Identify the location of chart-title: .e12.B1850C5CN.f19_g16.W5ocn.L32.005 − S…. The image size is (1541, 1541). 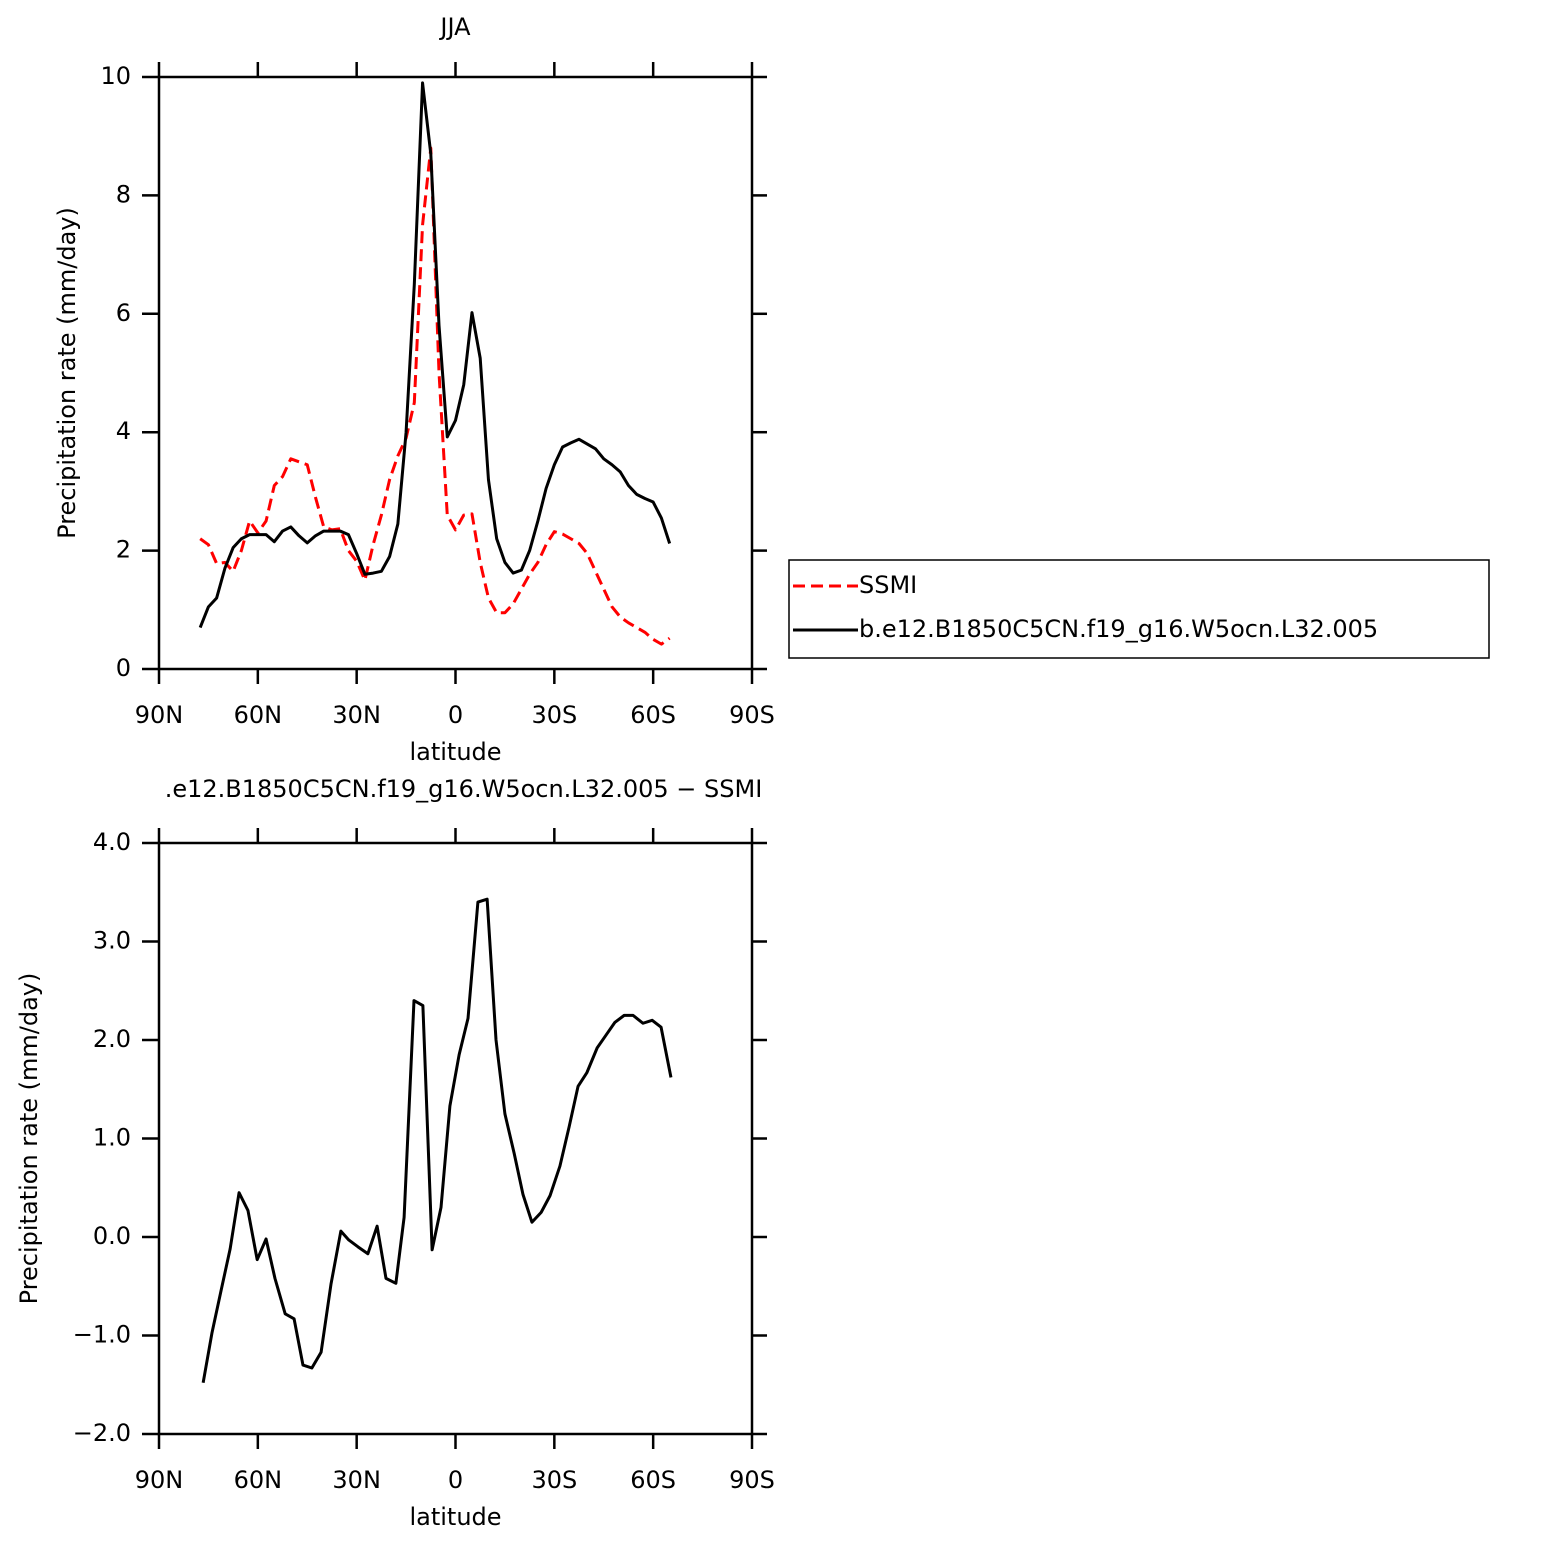
(464, 789).